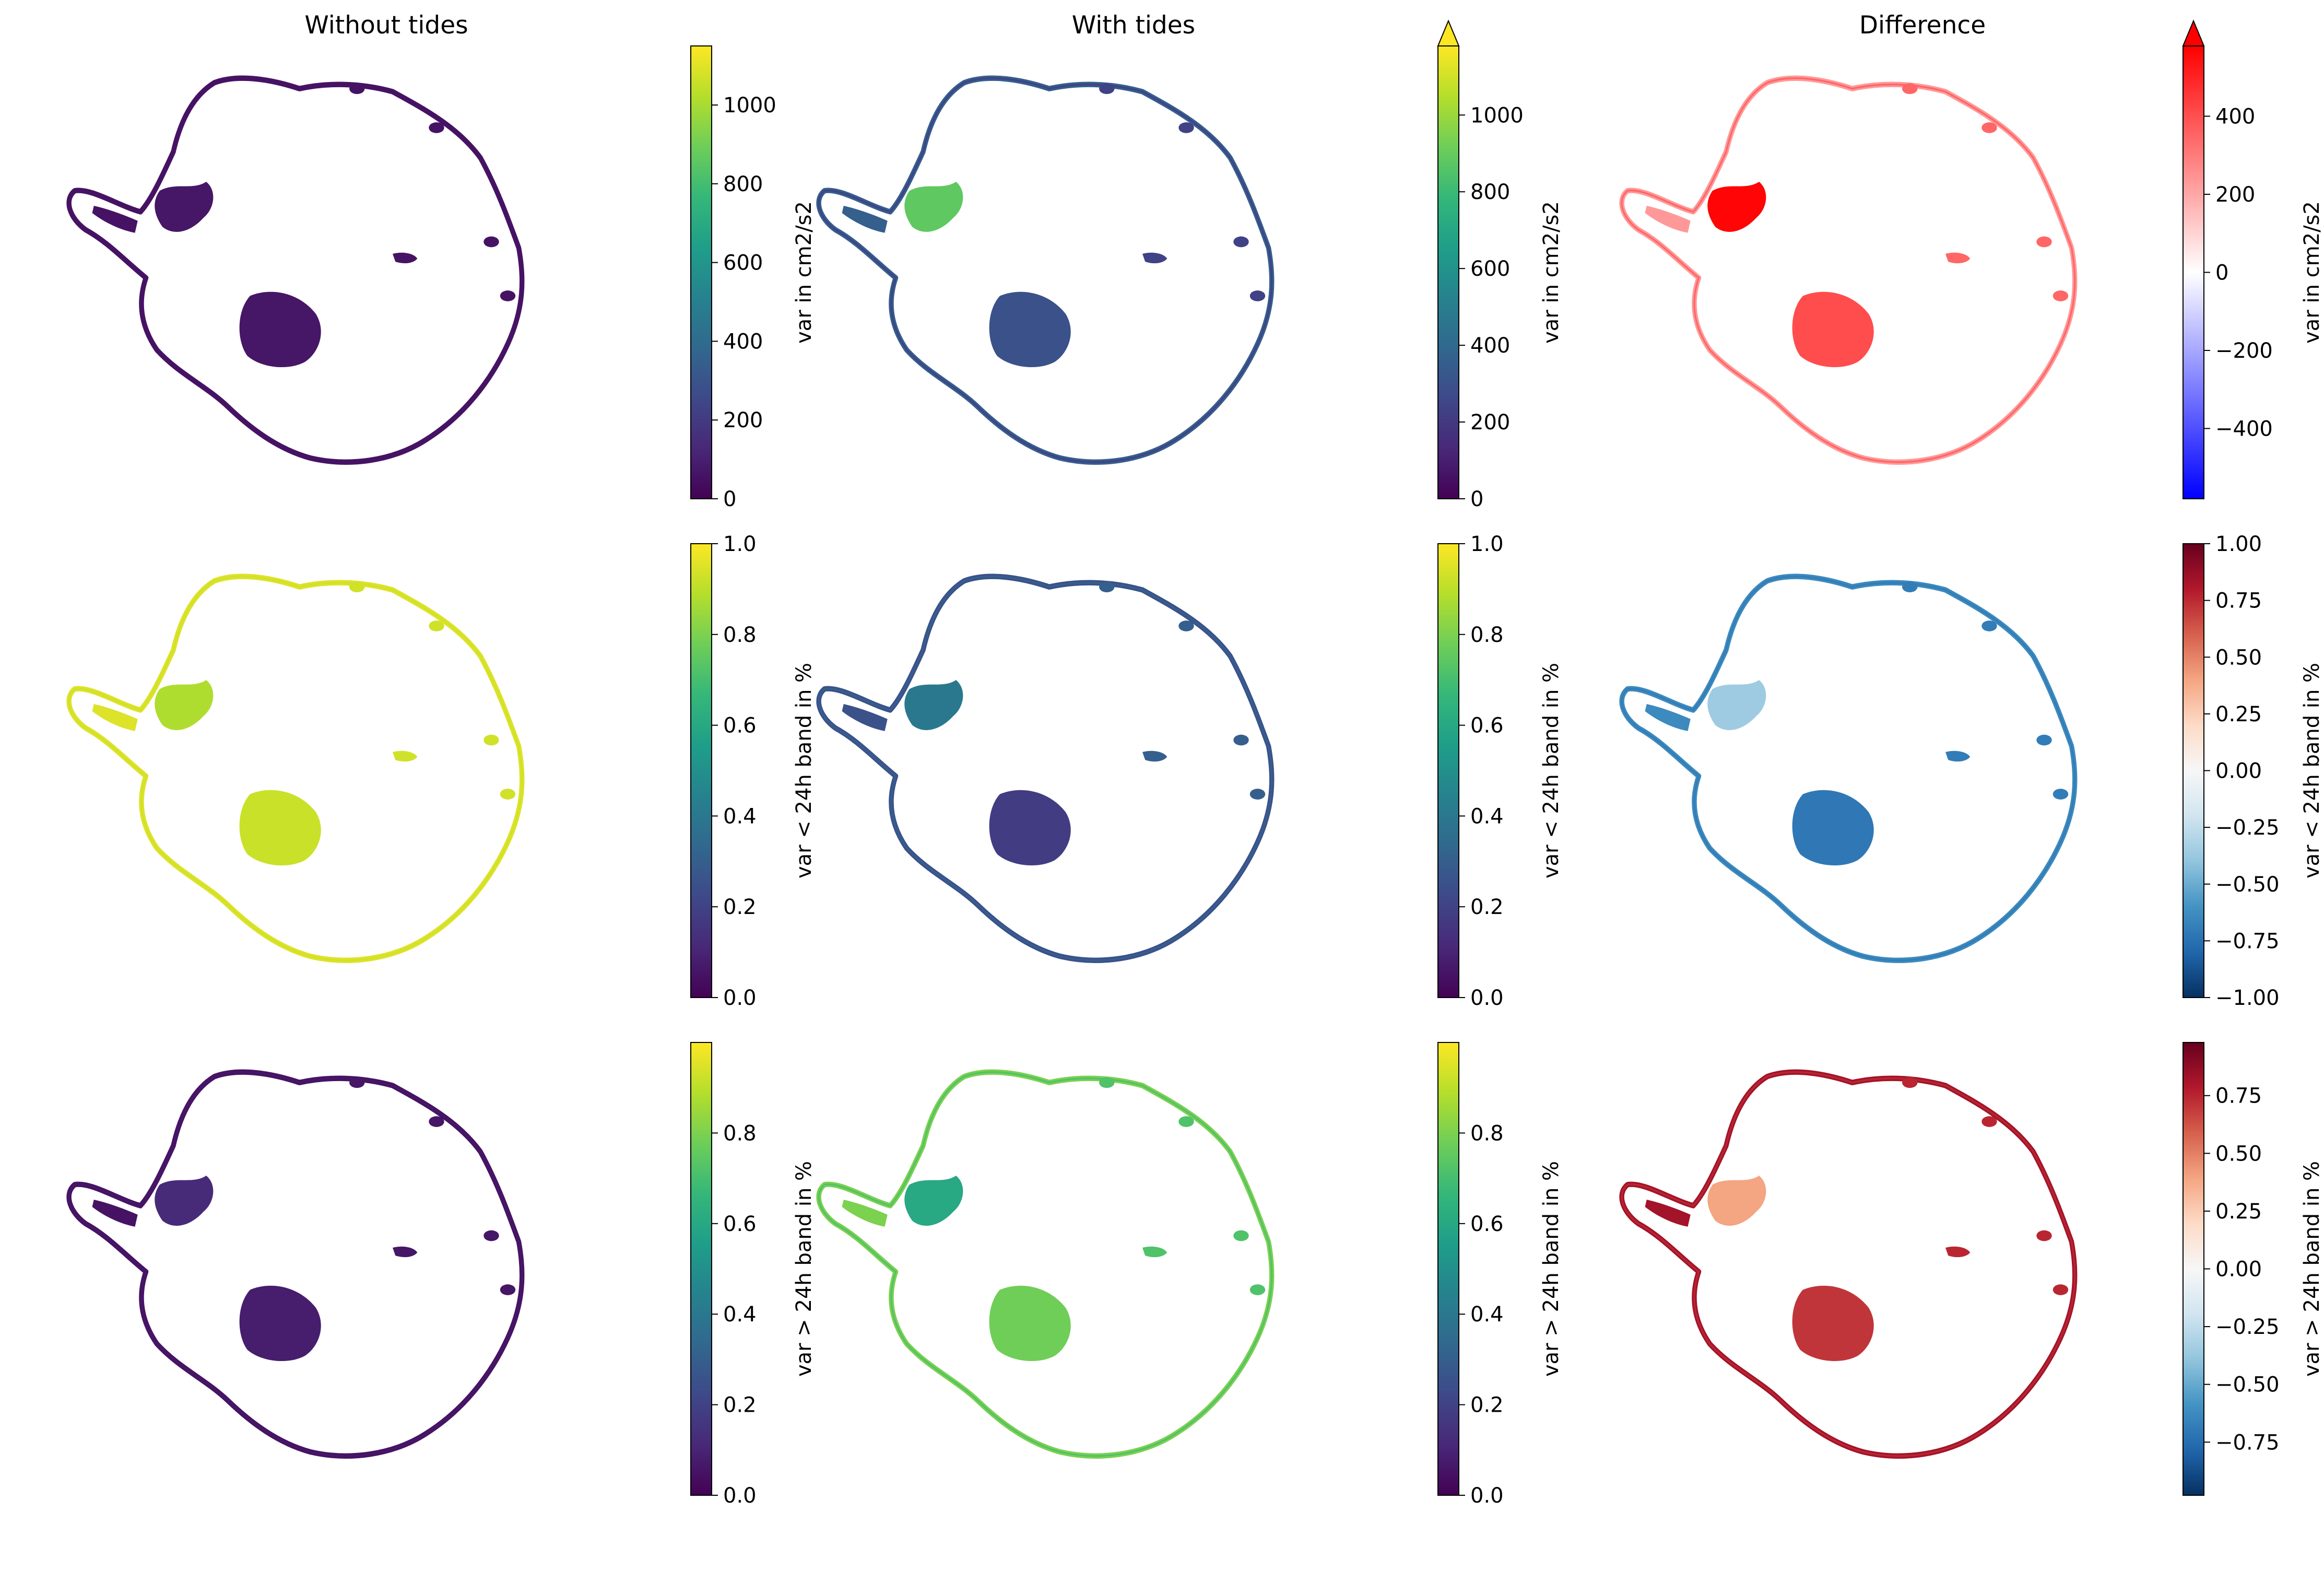 The height and width of the screenshot is (1571, 2324). What do you see at coordinates (2247, 998) in the screenshot?
I see `colorbar-tick-label: −1.00` at bounding box center [2247, 998].